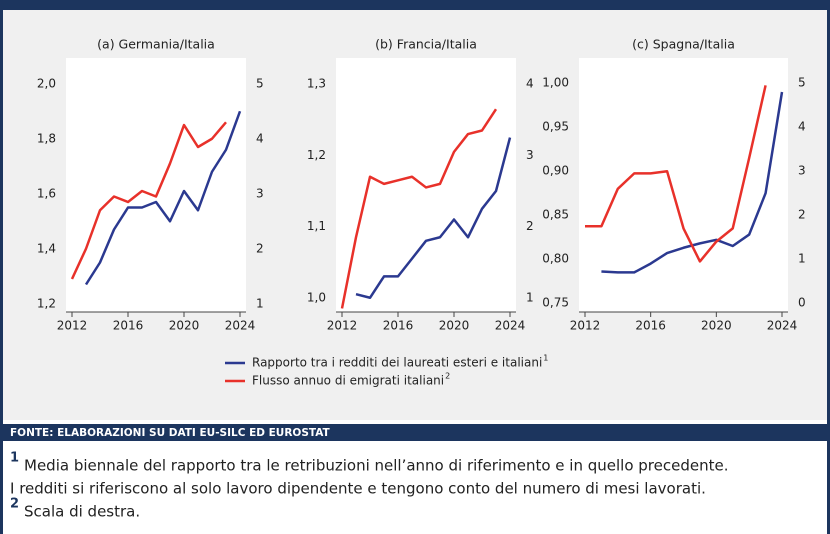 This screenshot has width=830, height=534. Describe the element at coordinates (316, 84) in the screenshot. I see `y-tick-label: 1,3` at that location.